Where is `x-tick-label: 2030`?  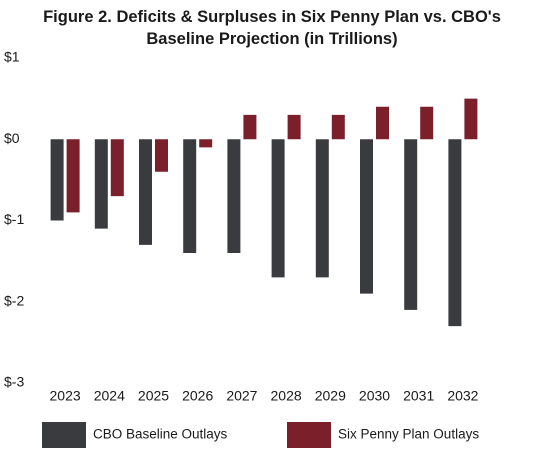 x-tick-label: 2030 is located at coordinates (374, 396).